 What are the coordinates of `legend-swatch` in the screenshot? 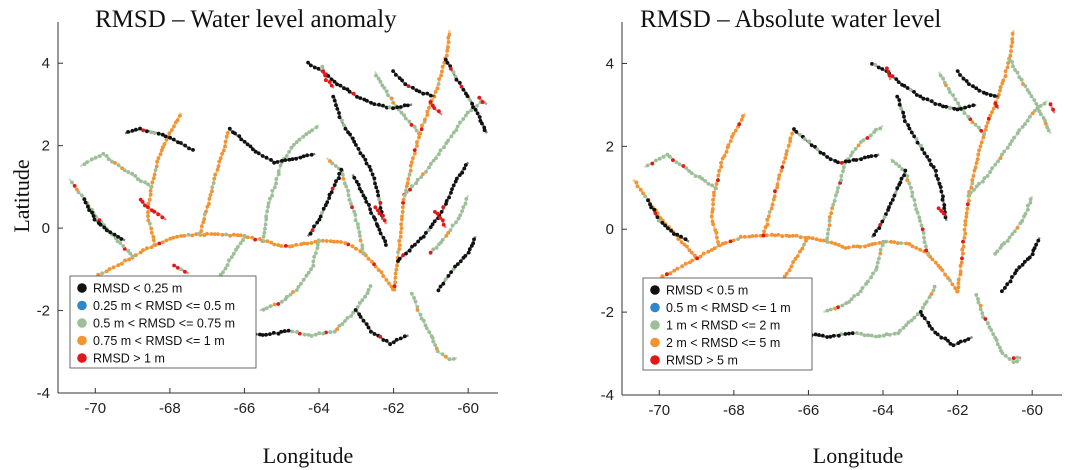 It's located at (82, 340).